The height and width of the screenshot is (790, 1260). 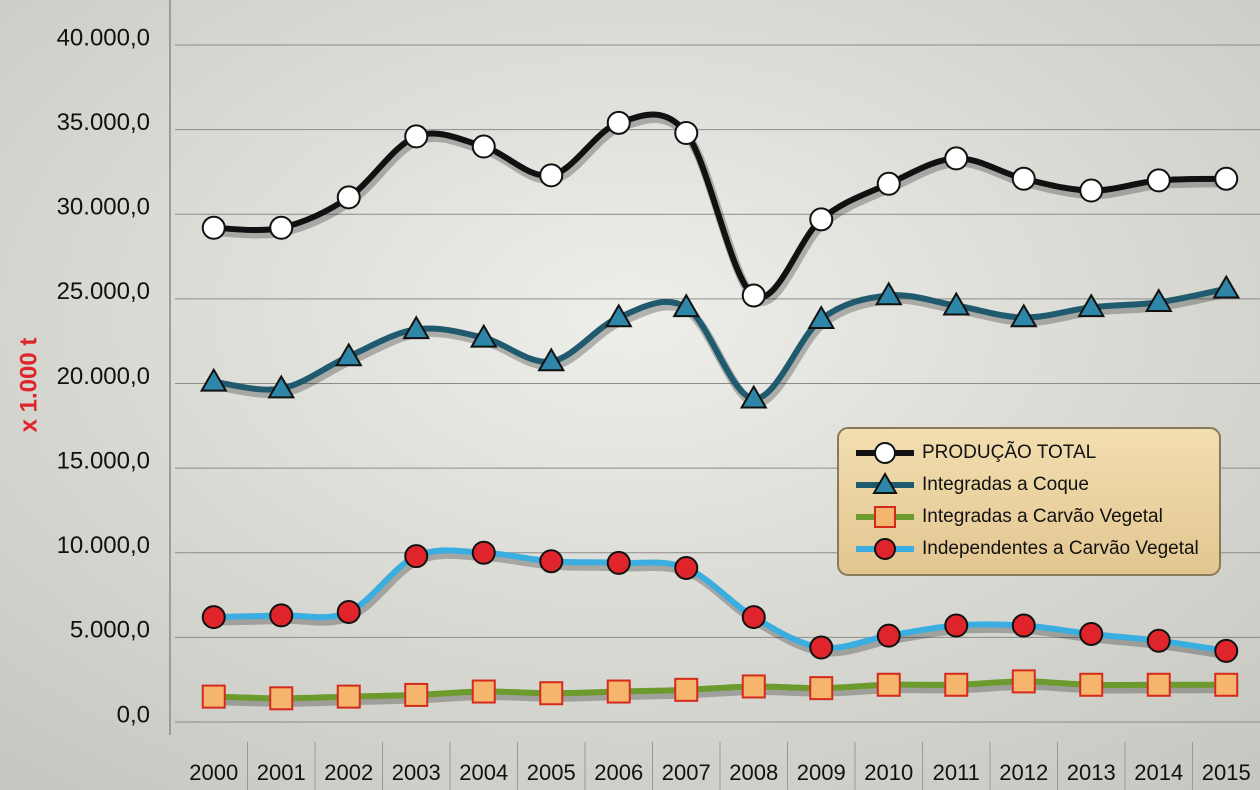 I want to click on legend-label: Independentes a Carvão Vegetal, so click(x=1060, y=548).